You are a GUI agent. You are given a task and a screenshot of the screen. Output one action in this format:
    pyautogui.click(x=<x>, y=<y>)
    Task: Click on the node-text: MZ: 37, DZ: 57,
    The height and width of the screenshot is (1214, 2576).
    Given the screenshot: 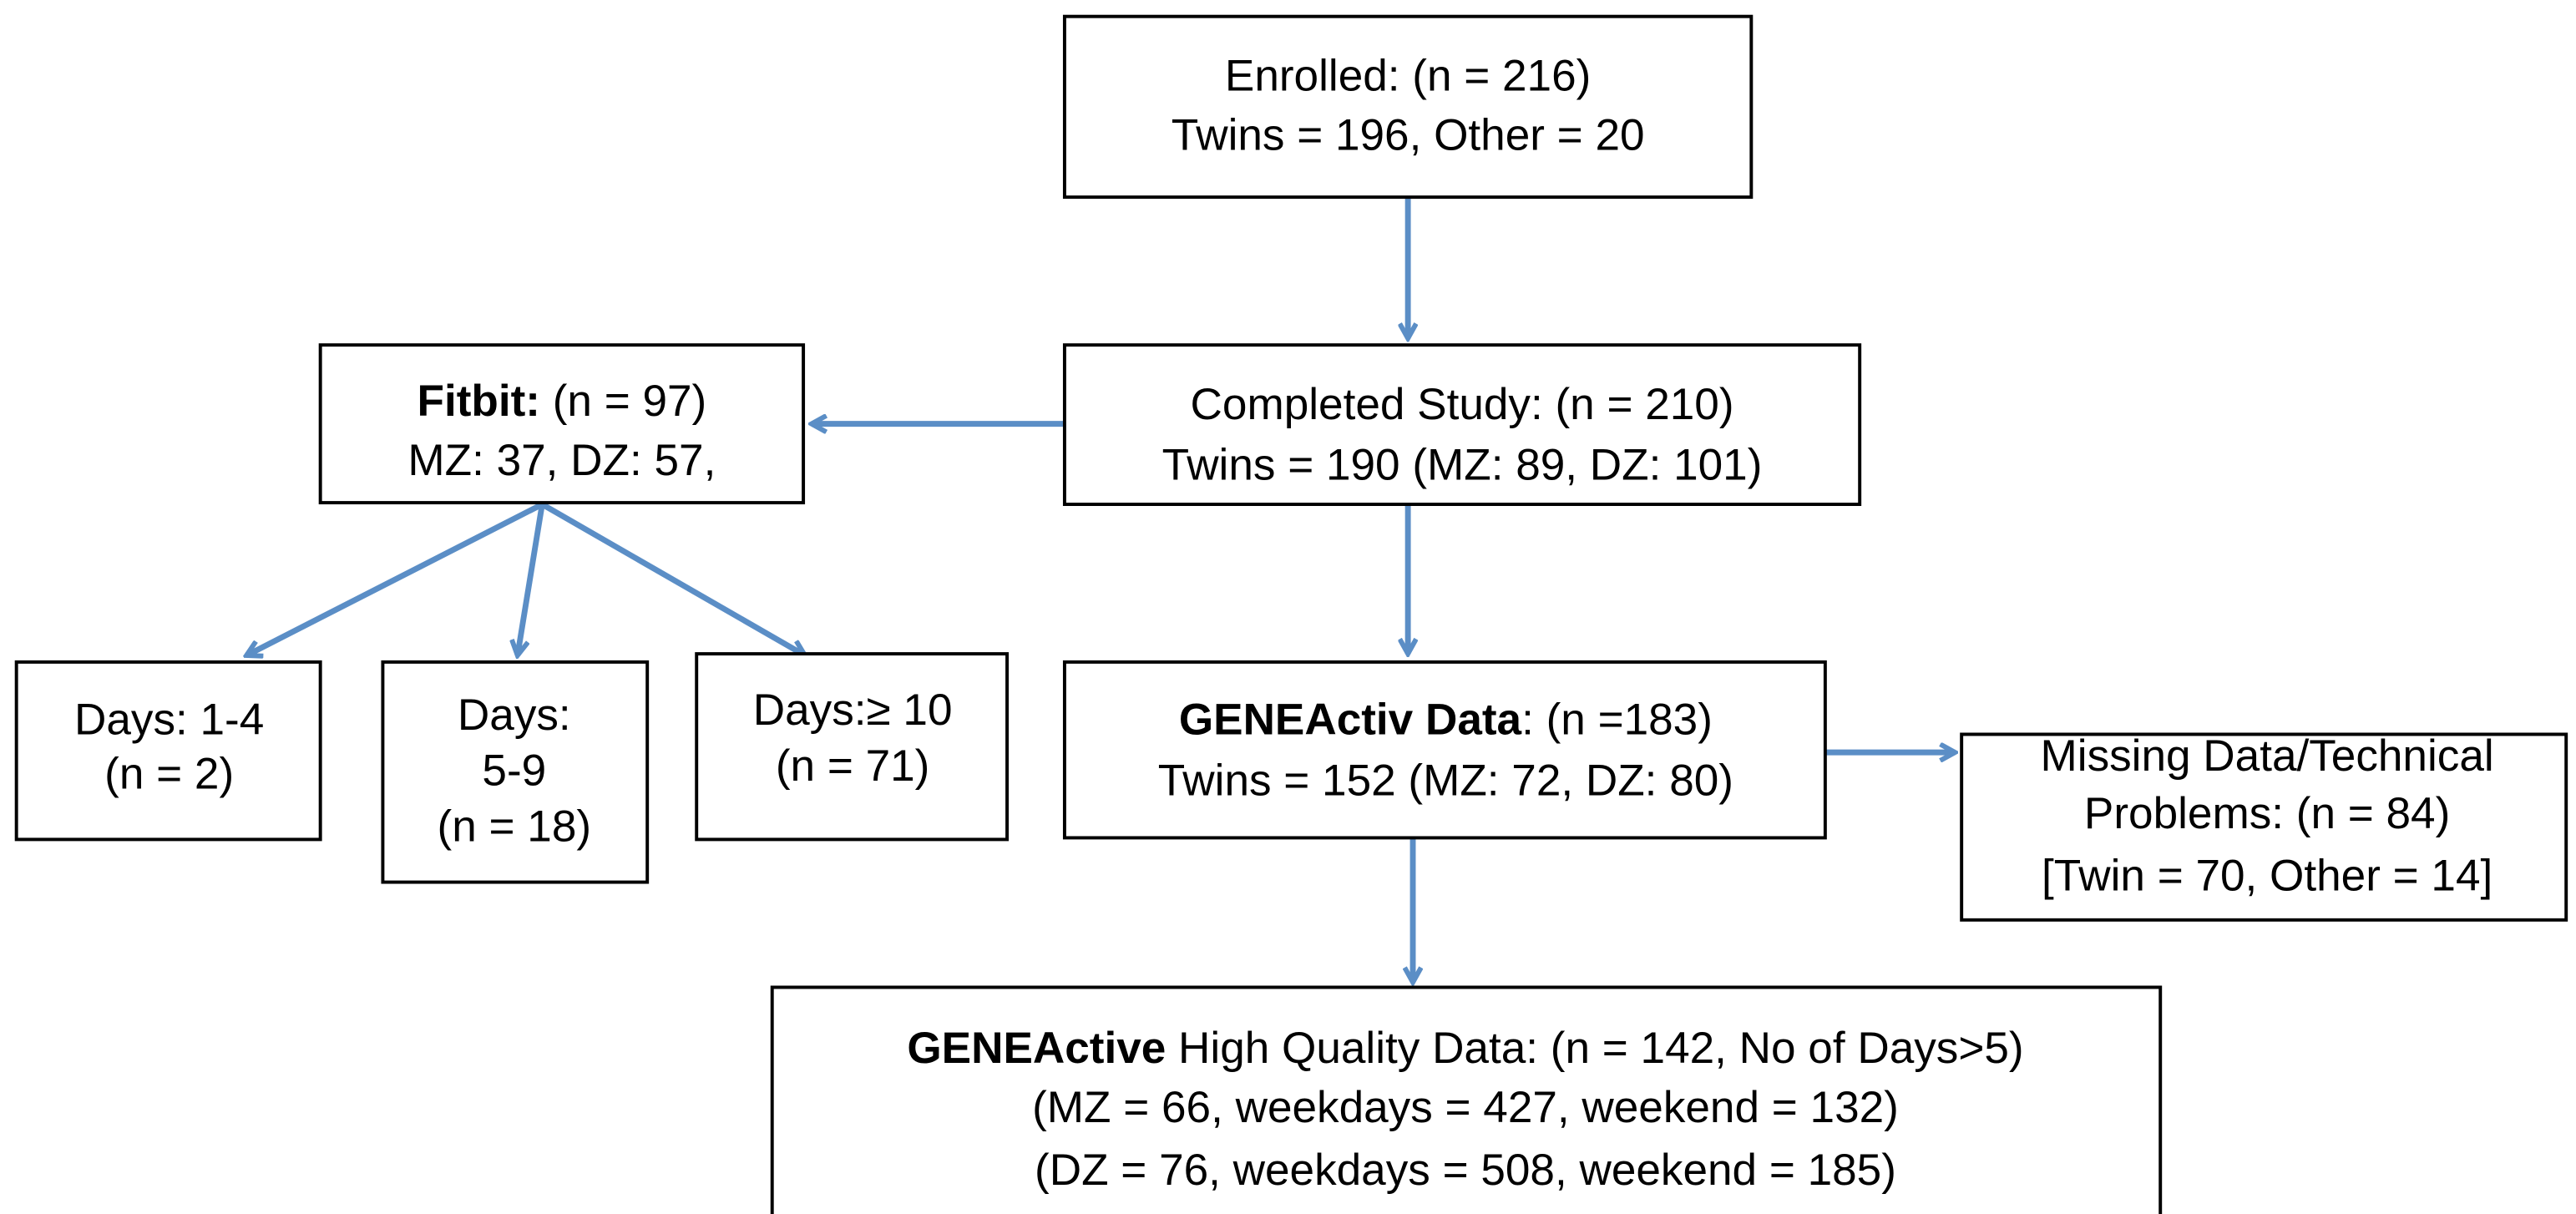 What is the action you would take?
    pyautogui.click(x=561, y=460)
    